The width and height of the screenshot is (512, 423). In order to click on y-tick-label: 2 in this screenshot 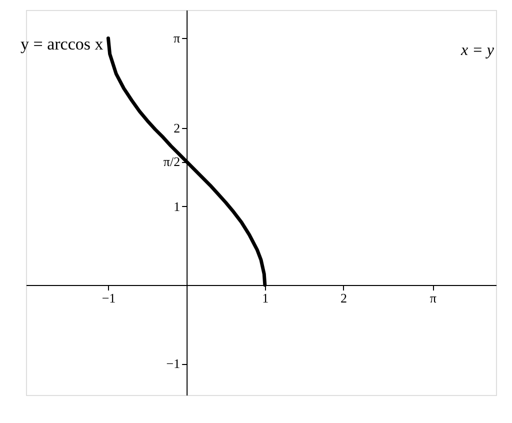, I will do `click(177, 128)`.